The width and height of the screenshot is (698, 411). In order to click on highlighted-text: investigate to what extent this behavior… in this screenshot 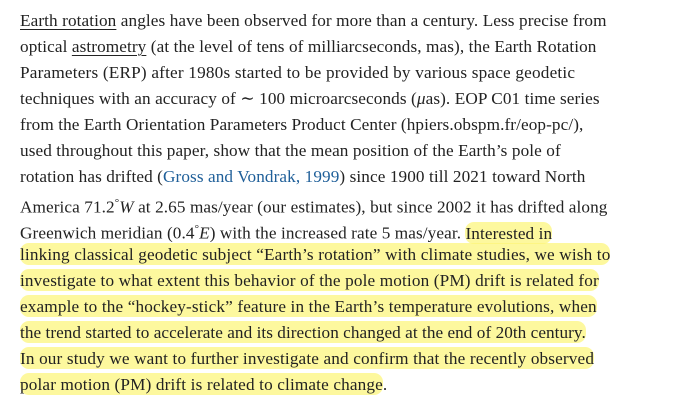, I will do `click(309, 280)`.